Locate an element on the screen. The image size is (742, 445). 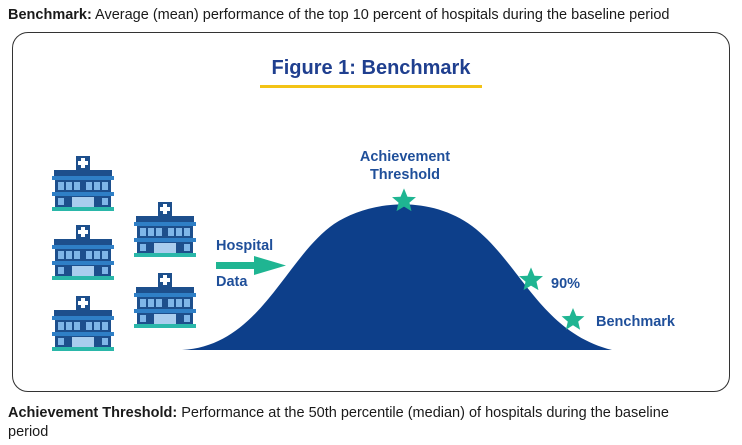
achievement-threshold-label: Achievement Threshold is located at coordinates (405, 166).